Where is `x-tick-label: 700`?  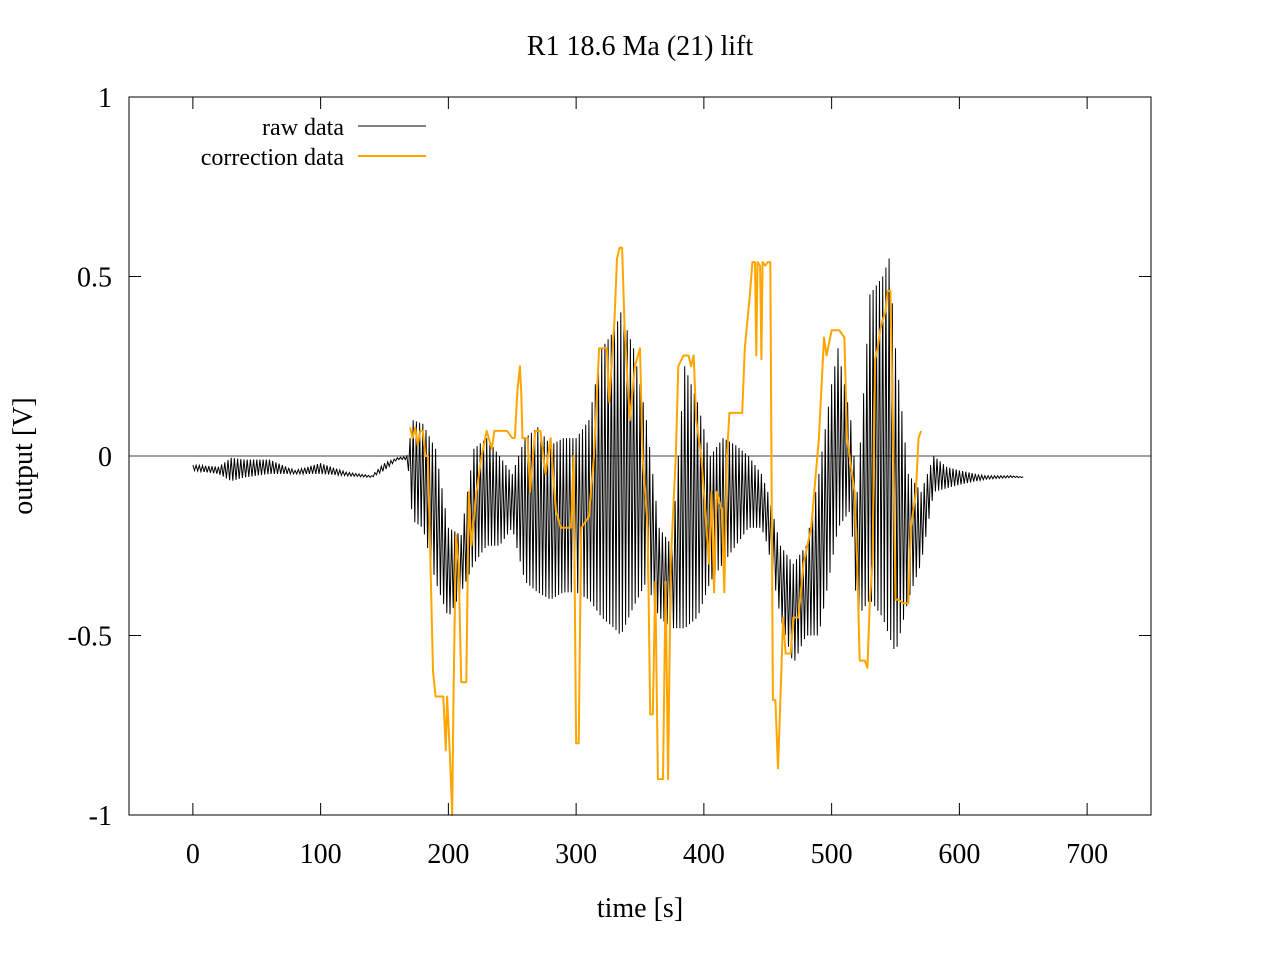 x-tick-label: 700 is located at coordinates (1087, 854).